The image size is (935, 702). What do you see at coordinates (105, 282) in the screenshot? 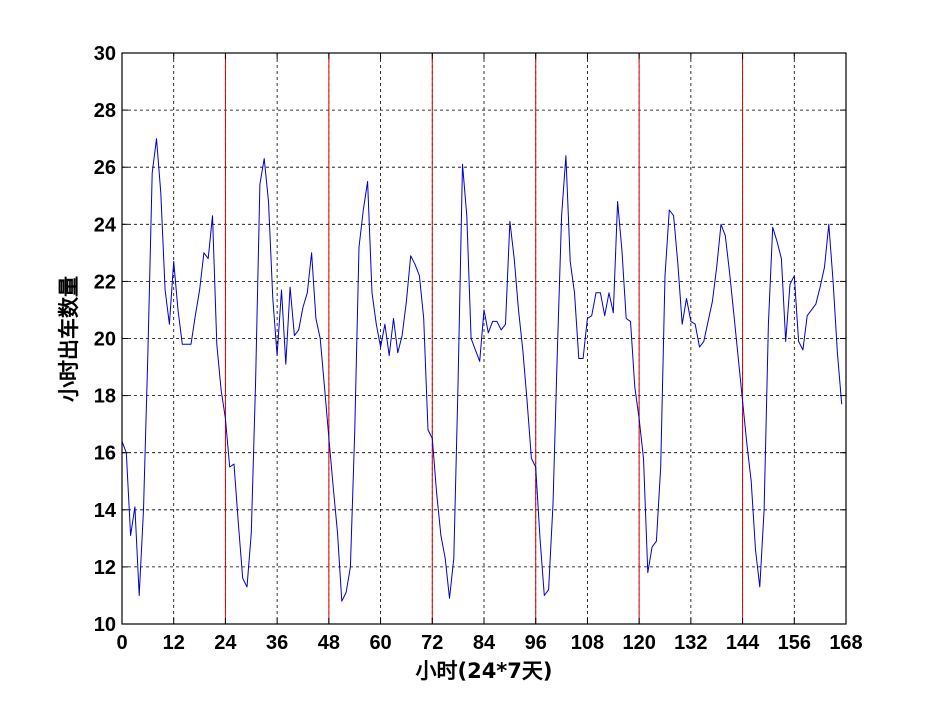
I see `y-tick-label: 22` at bounding box center [105, 282].